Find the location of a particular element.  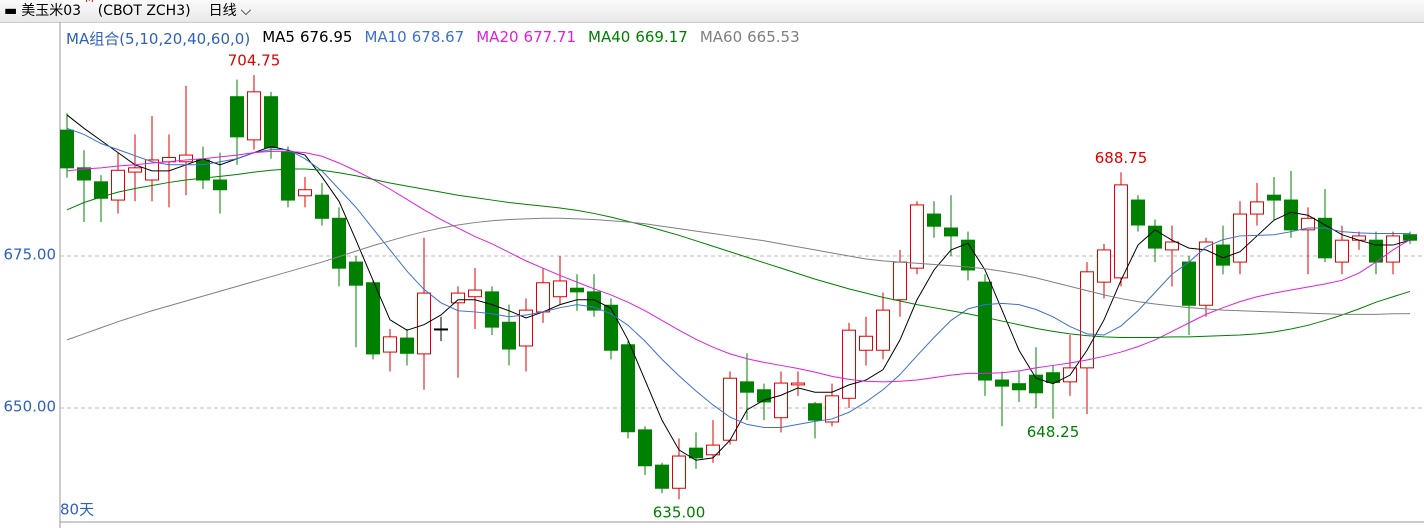

y-tick-label: 675.00 is located at coordinates (30, 255).